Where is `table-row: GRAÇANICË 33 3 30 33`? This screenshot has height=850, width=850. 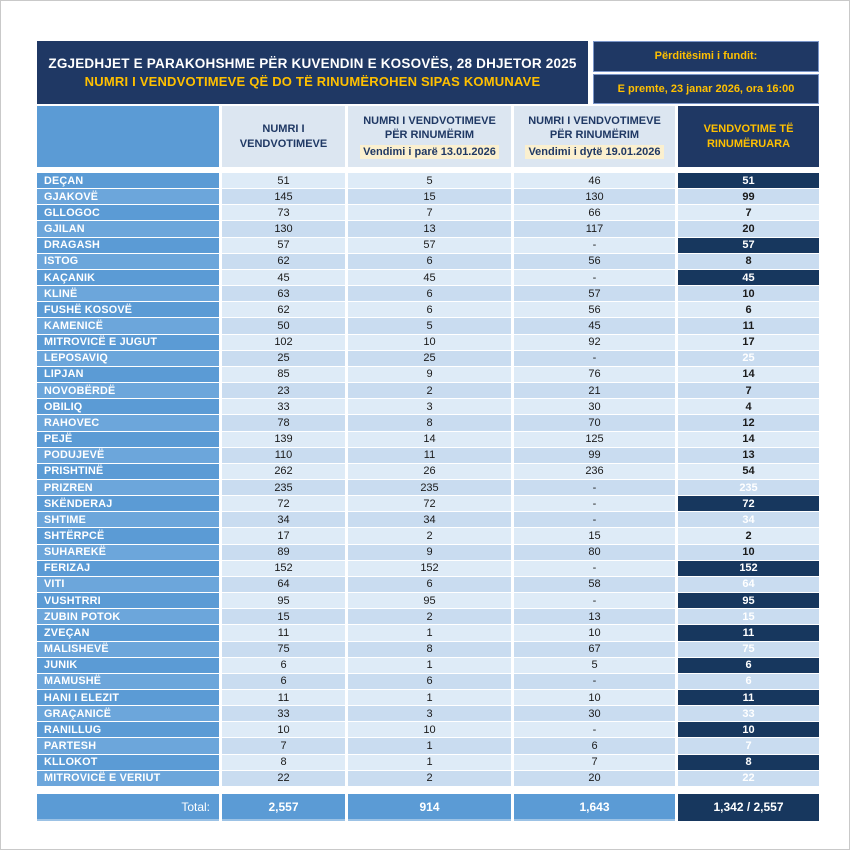 table-row: GRAÇANICË 33 3 30 33 is located at coordinates (428, 714).